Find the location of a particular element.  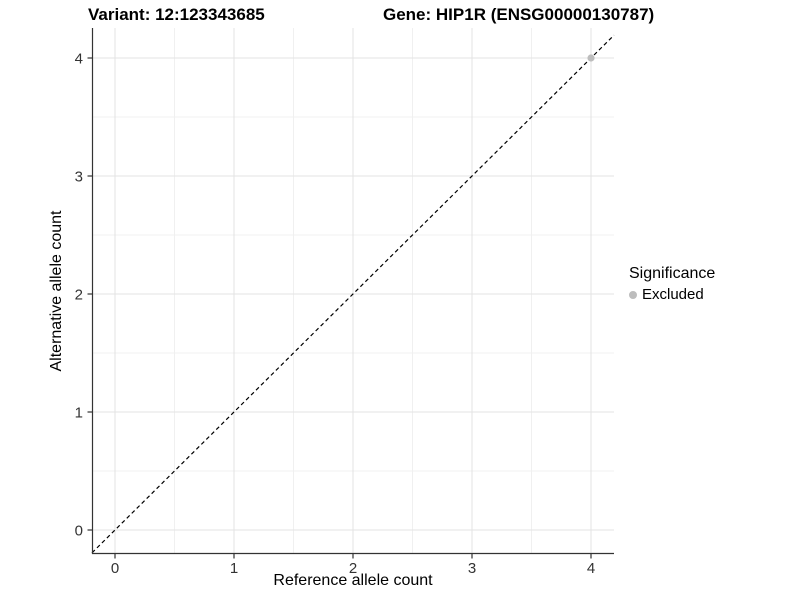

y-axis-title: Alternative allele count is located at coordinates (56, 291).